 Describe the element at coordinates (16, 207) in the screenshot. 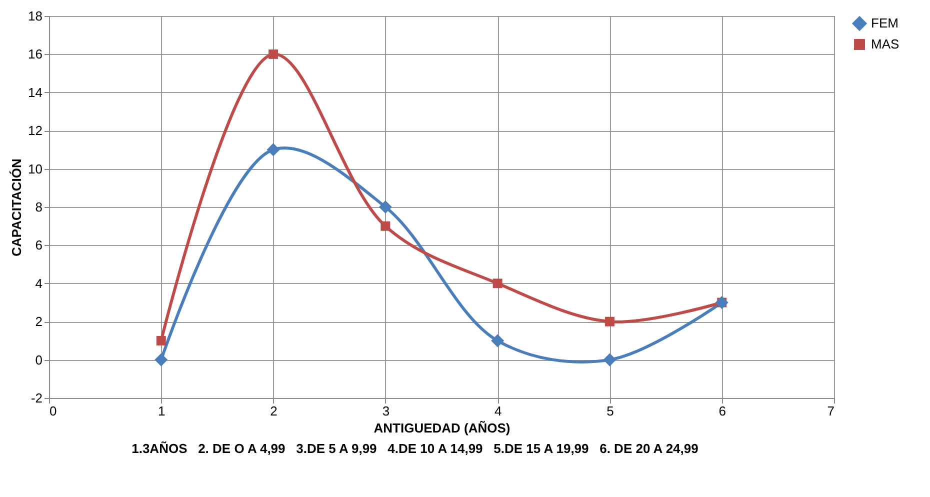

I see `y-axis-title: CAPACITACIÓN` at that location.